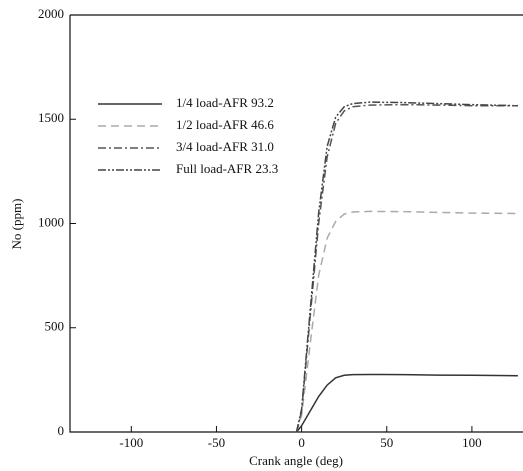 The width and height of the screenshot is (523, 471). What do you see at coordinates (16, 224) in the screenshot?
I see `y-axis-label: No (ppm)` at bounding box center [16, 224].